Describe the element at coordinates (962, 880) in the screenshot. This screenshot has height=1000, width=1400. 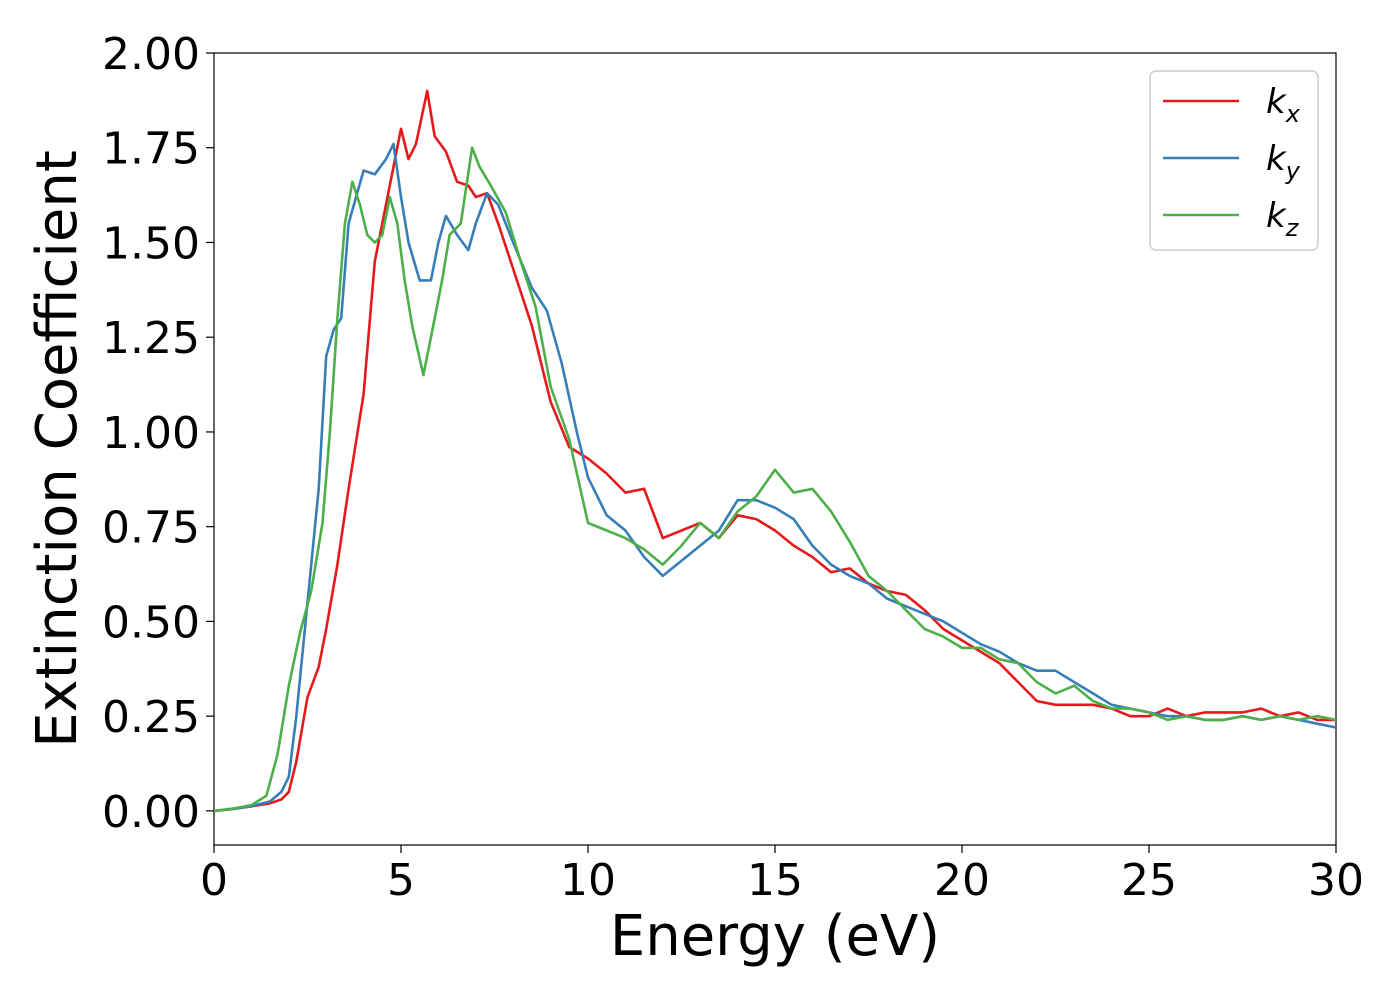
I see `x-tick-label: 20` at that location.